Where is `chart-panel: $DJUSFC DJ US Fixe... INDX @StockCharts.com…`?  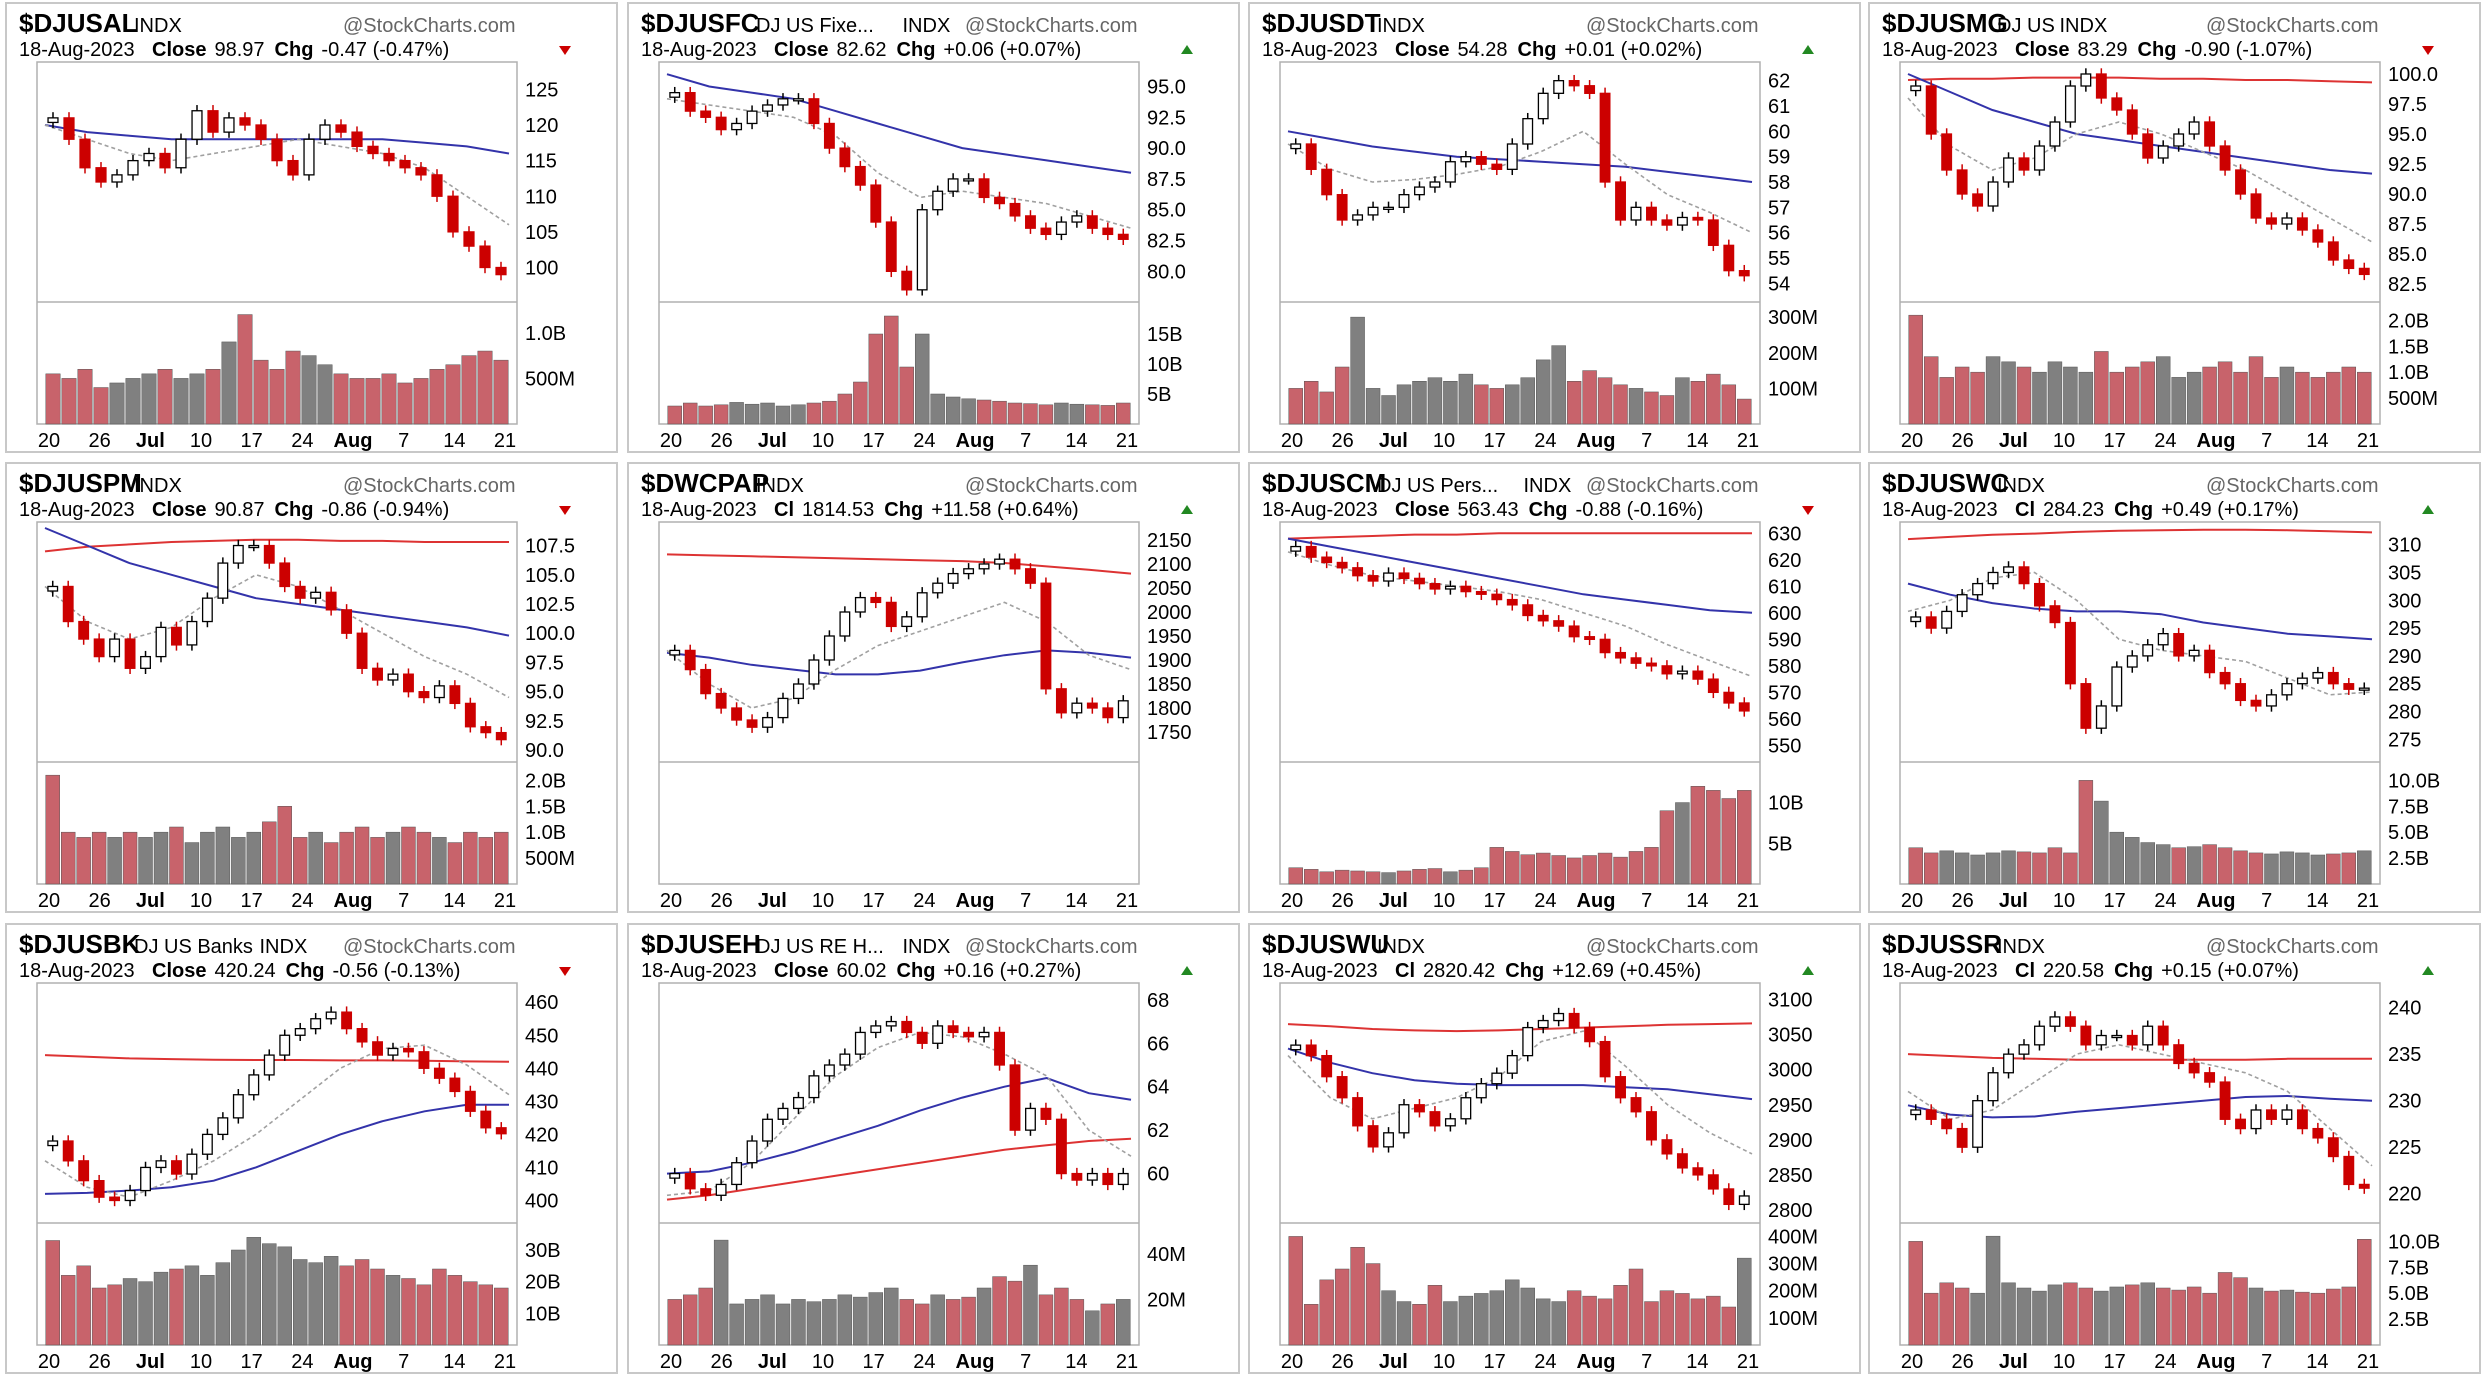
chart-panel: $DJUSFC DJ US Fixe... INDX @StockCharts.com… is located at coordinates (933, 227).